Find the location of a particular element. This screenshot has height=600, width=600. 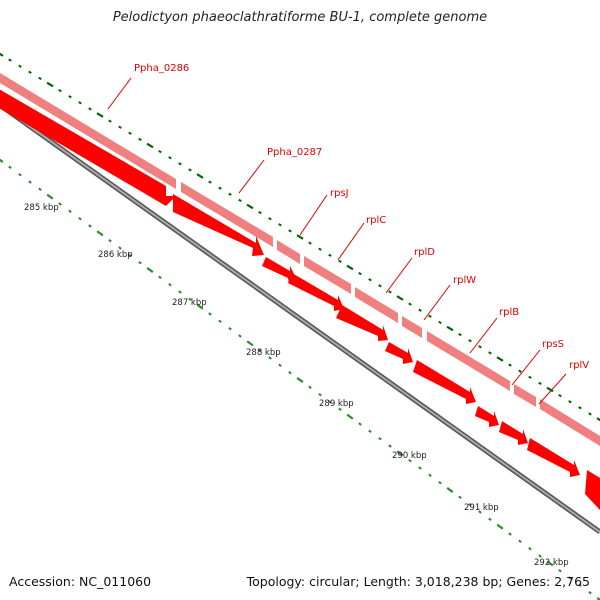

gene-label: rplD is located at coordinates (424, 252).